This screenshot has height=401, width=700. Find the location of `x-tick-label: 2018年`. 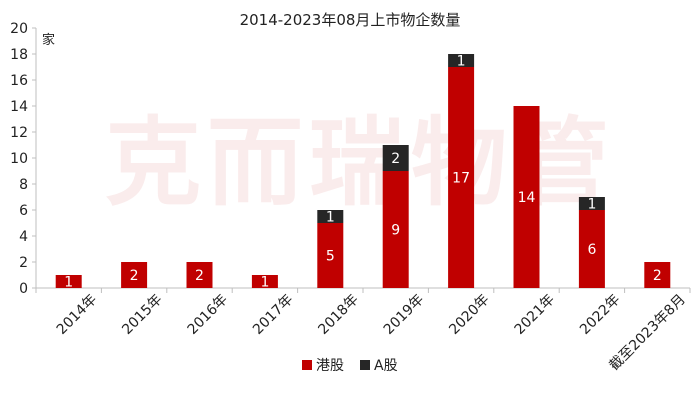

x-tick-label: 2018年 is located at coordinates (338, 315).